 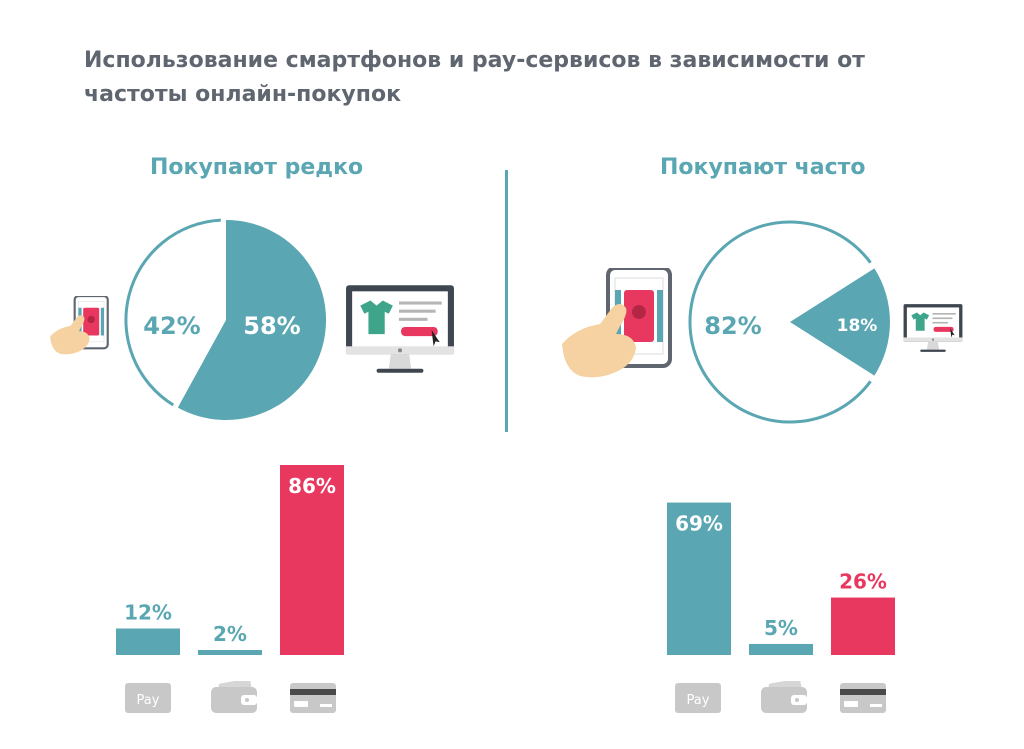 What do you see at coordinates (257, 167) in the screenshot?
I see `subtitle-rarely: Покупают редко` at bounding box center [257, 167].